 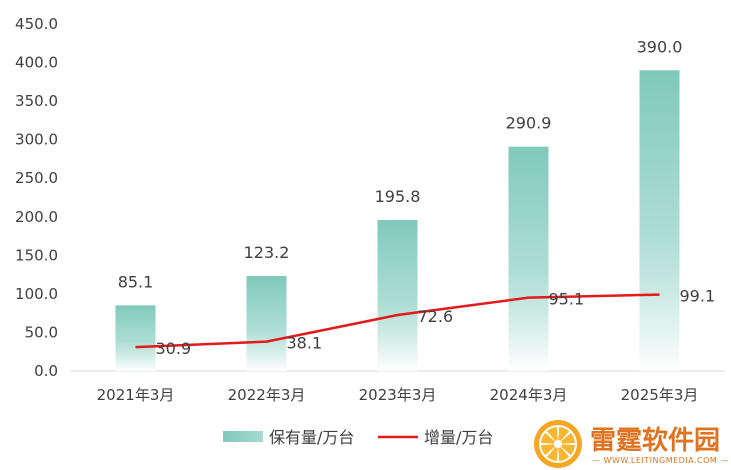 I want to click on x-axis-labels: 2021年3月 2022年3月 2023年3月 2024年3月 2025年3月, so click(x=398, y=395).